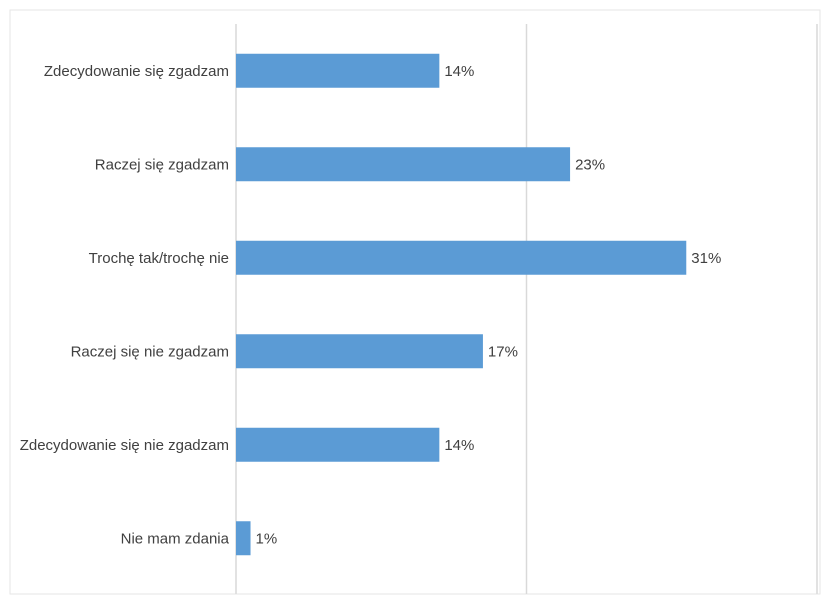  Describe the element at coordinates (503, 351) in the screenshot. I see `value-label-3: 17%` at that location.